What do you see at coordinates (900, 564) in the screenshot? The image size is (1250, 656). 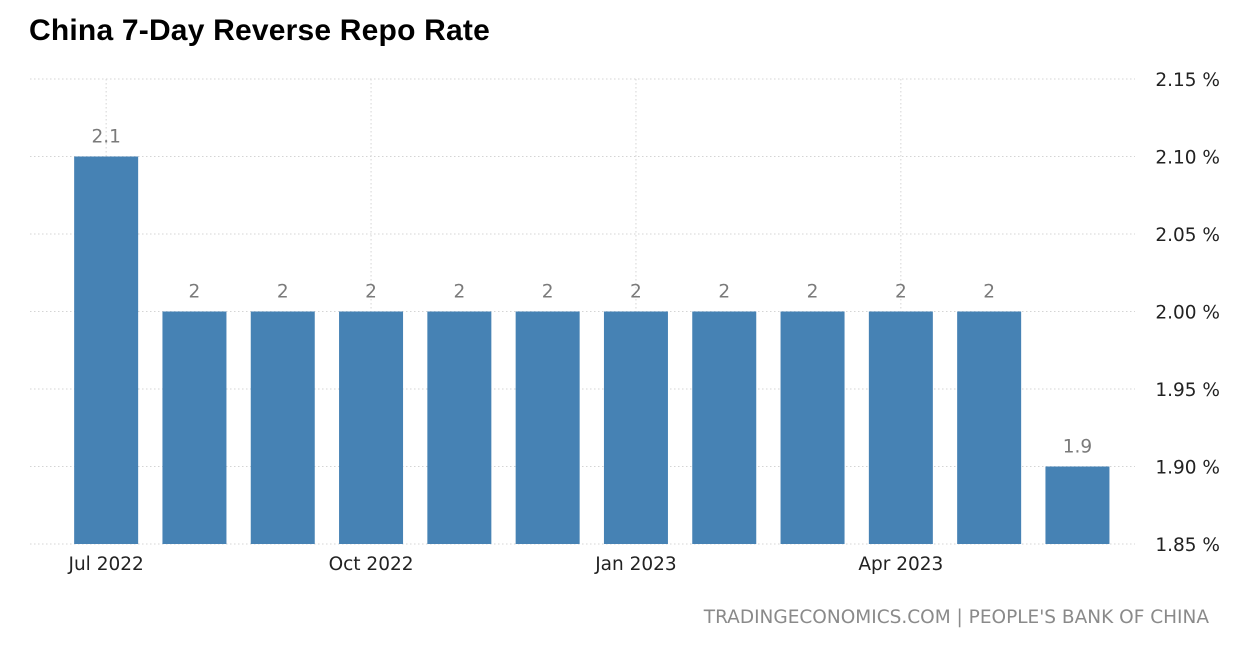 I see `x-tick-label: Apr 2023` at bounding box center [900, 564].